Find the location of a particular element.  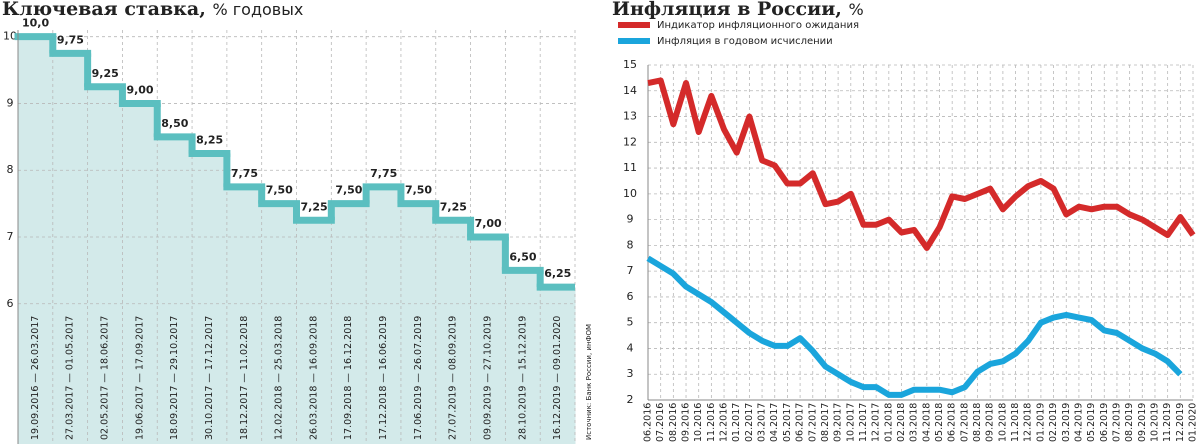

x-tick-label: 07.2019 is located at coordinates (1116, 422).